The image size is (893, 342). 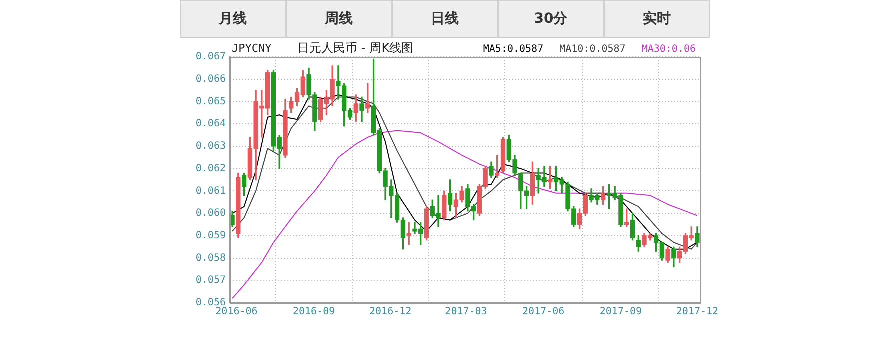 What do you see at coordinates (593, 49) in the screenshot?
I see `text: MA10:0.0587` at bounding box center [593, 49].